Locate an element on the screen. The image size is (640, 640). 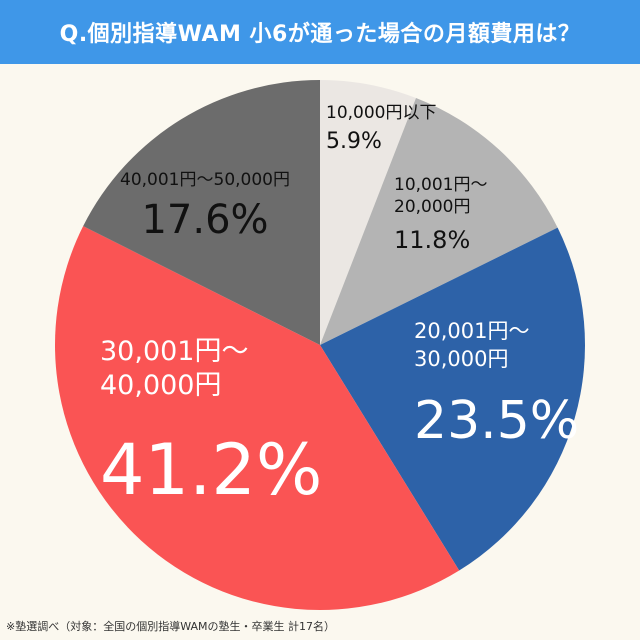
chart-title: Q.個別指導WAM 小6が通った場合の月額費用は？ is located at coordinates (320, 34).